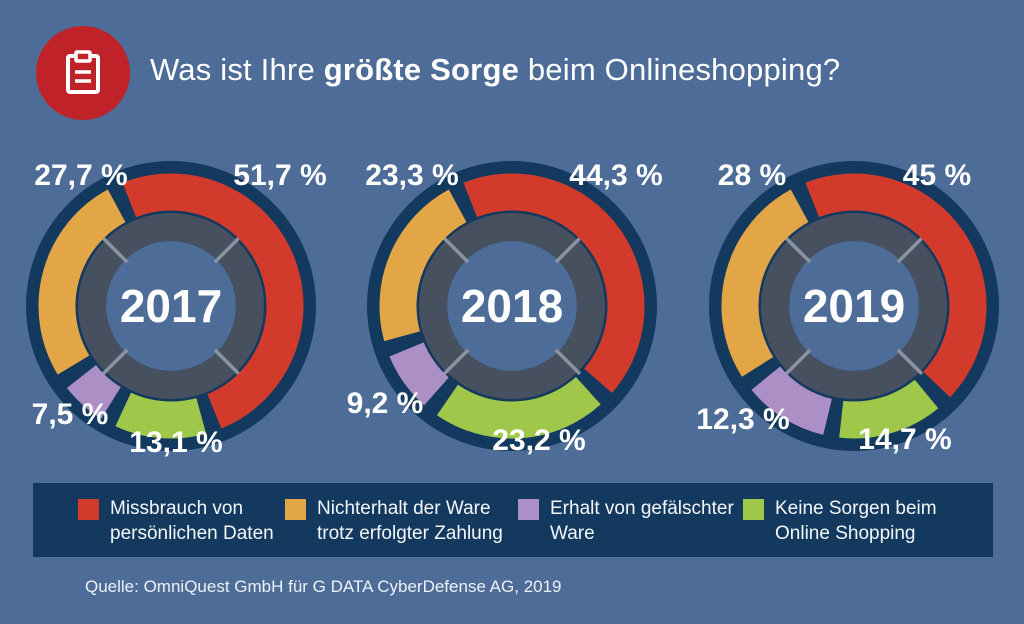  What do you see at coordinates (88, 509) in the screenshot?
I see `legend-chip-red` at bounding box center [88, 509].